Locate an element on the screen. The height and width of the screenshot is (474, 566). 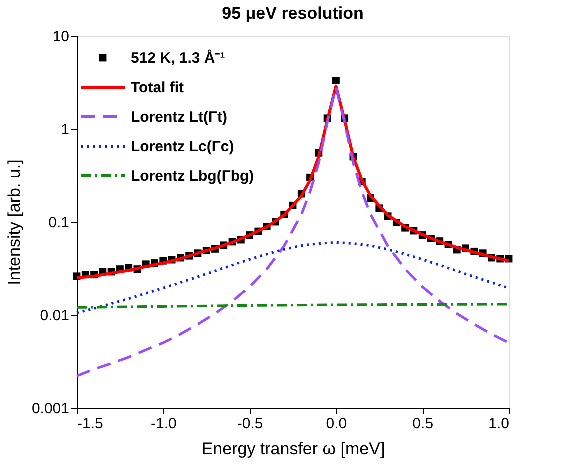
legend-label: 512 K, 1.3 Å⁻¹ is located at coordinates (178, 58).